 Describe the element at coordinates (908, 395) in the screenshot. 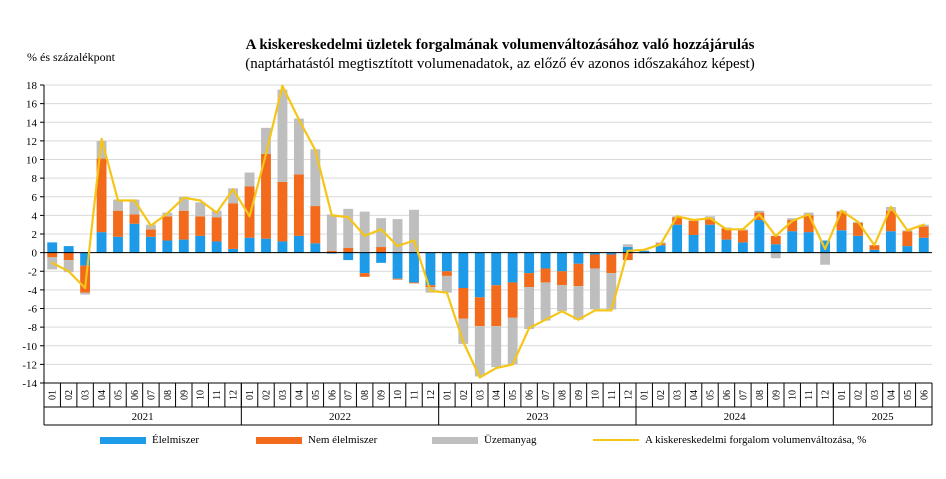

I see `x-tick-label: 05` at that location.